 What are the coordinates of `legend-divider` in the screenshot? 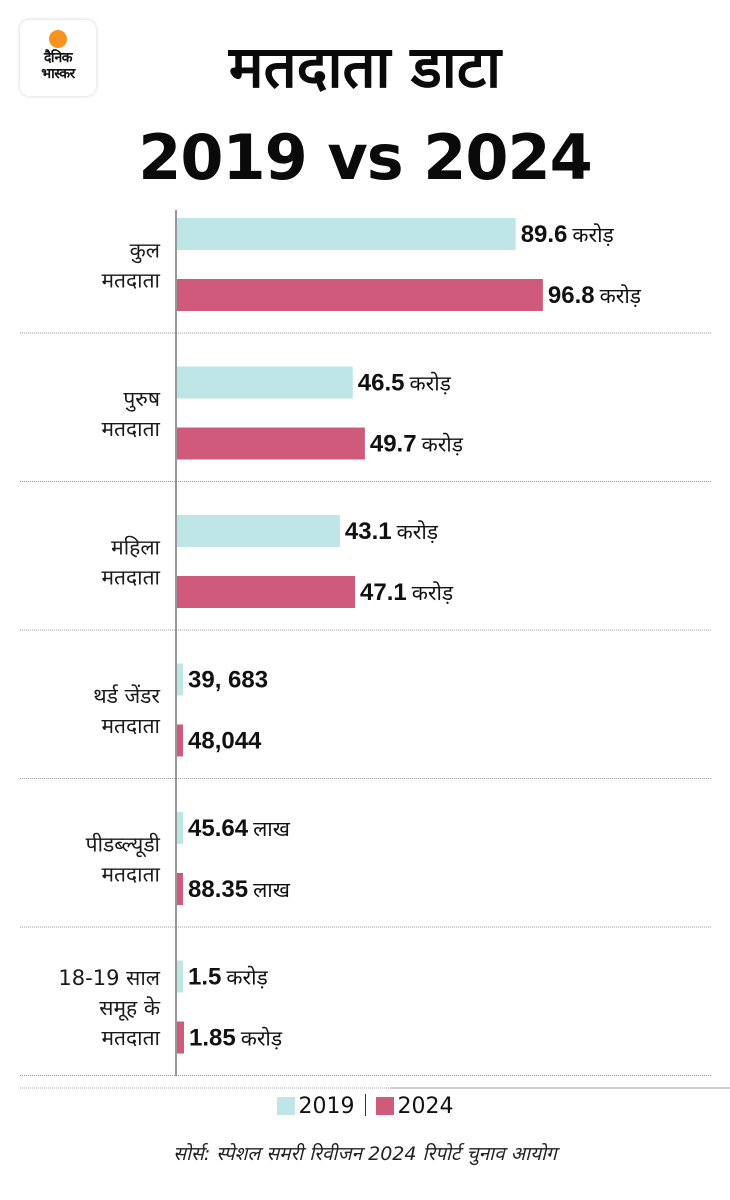 It's located at (365, 1105).